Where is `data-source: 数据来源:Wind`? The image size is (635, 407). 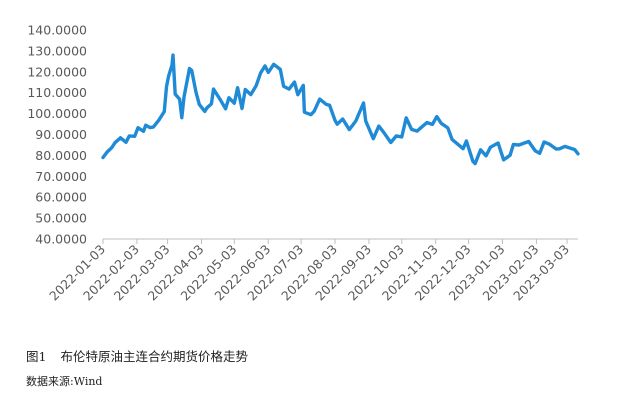
data-source: 数据来源:Wind is located at coordinates (64, 381).